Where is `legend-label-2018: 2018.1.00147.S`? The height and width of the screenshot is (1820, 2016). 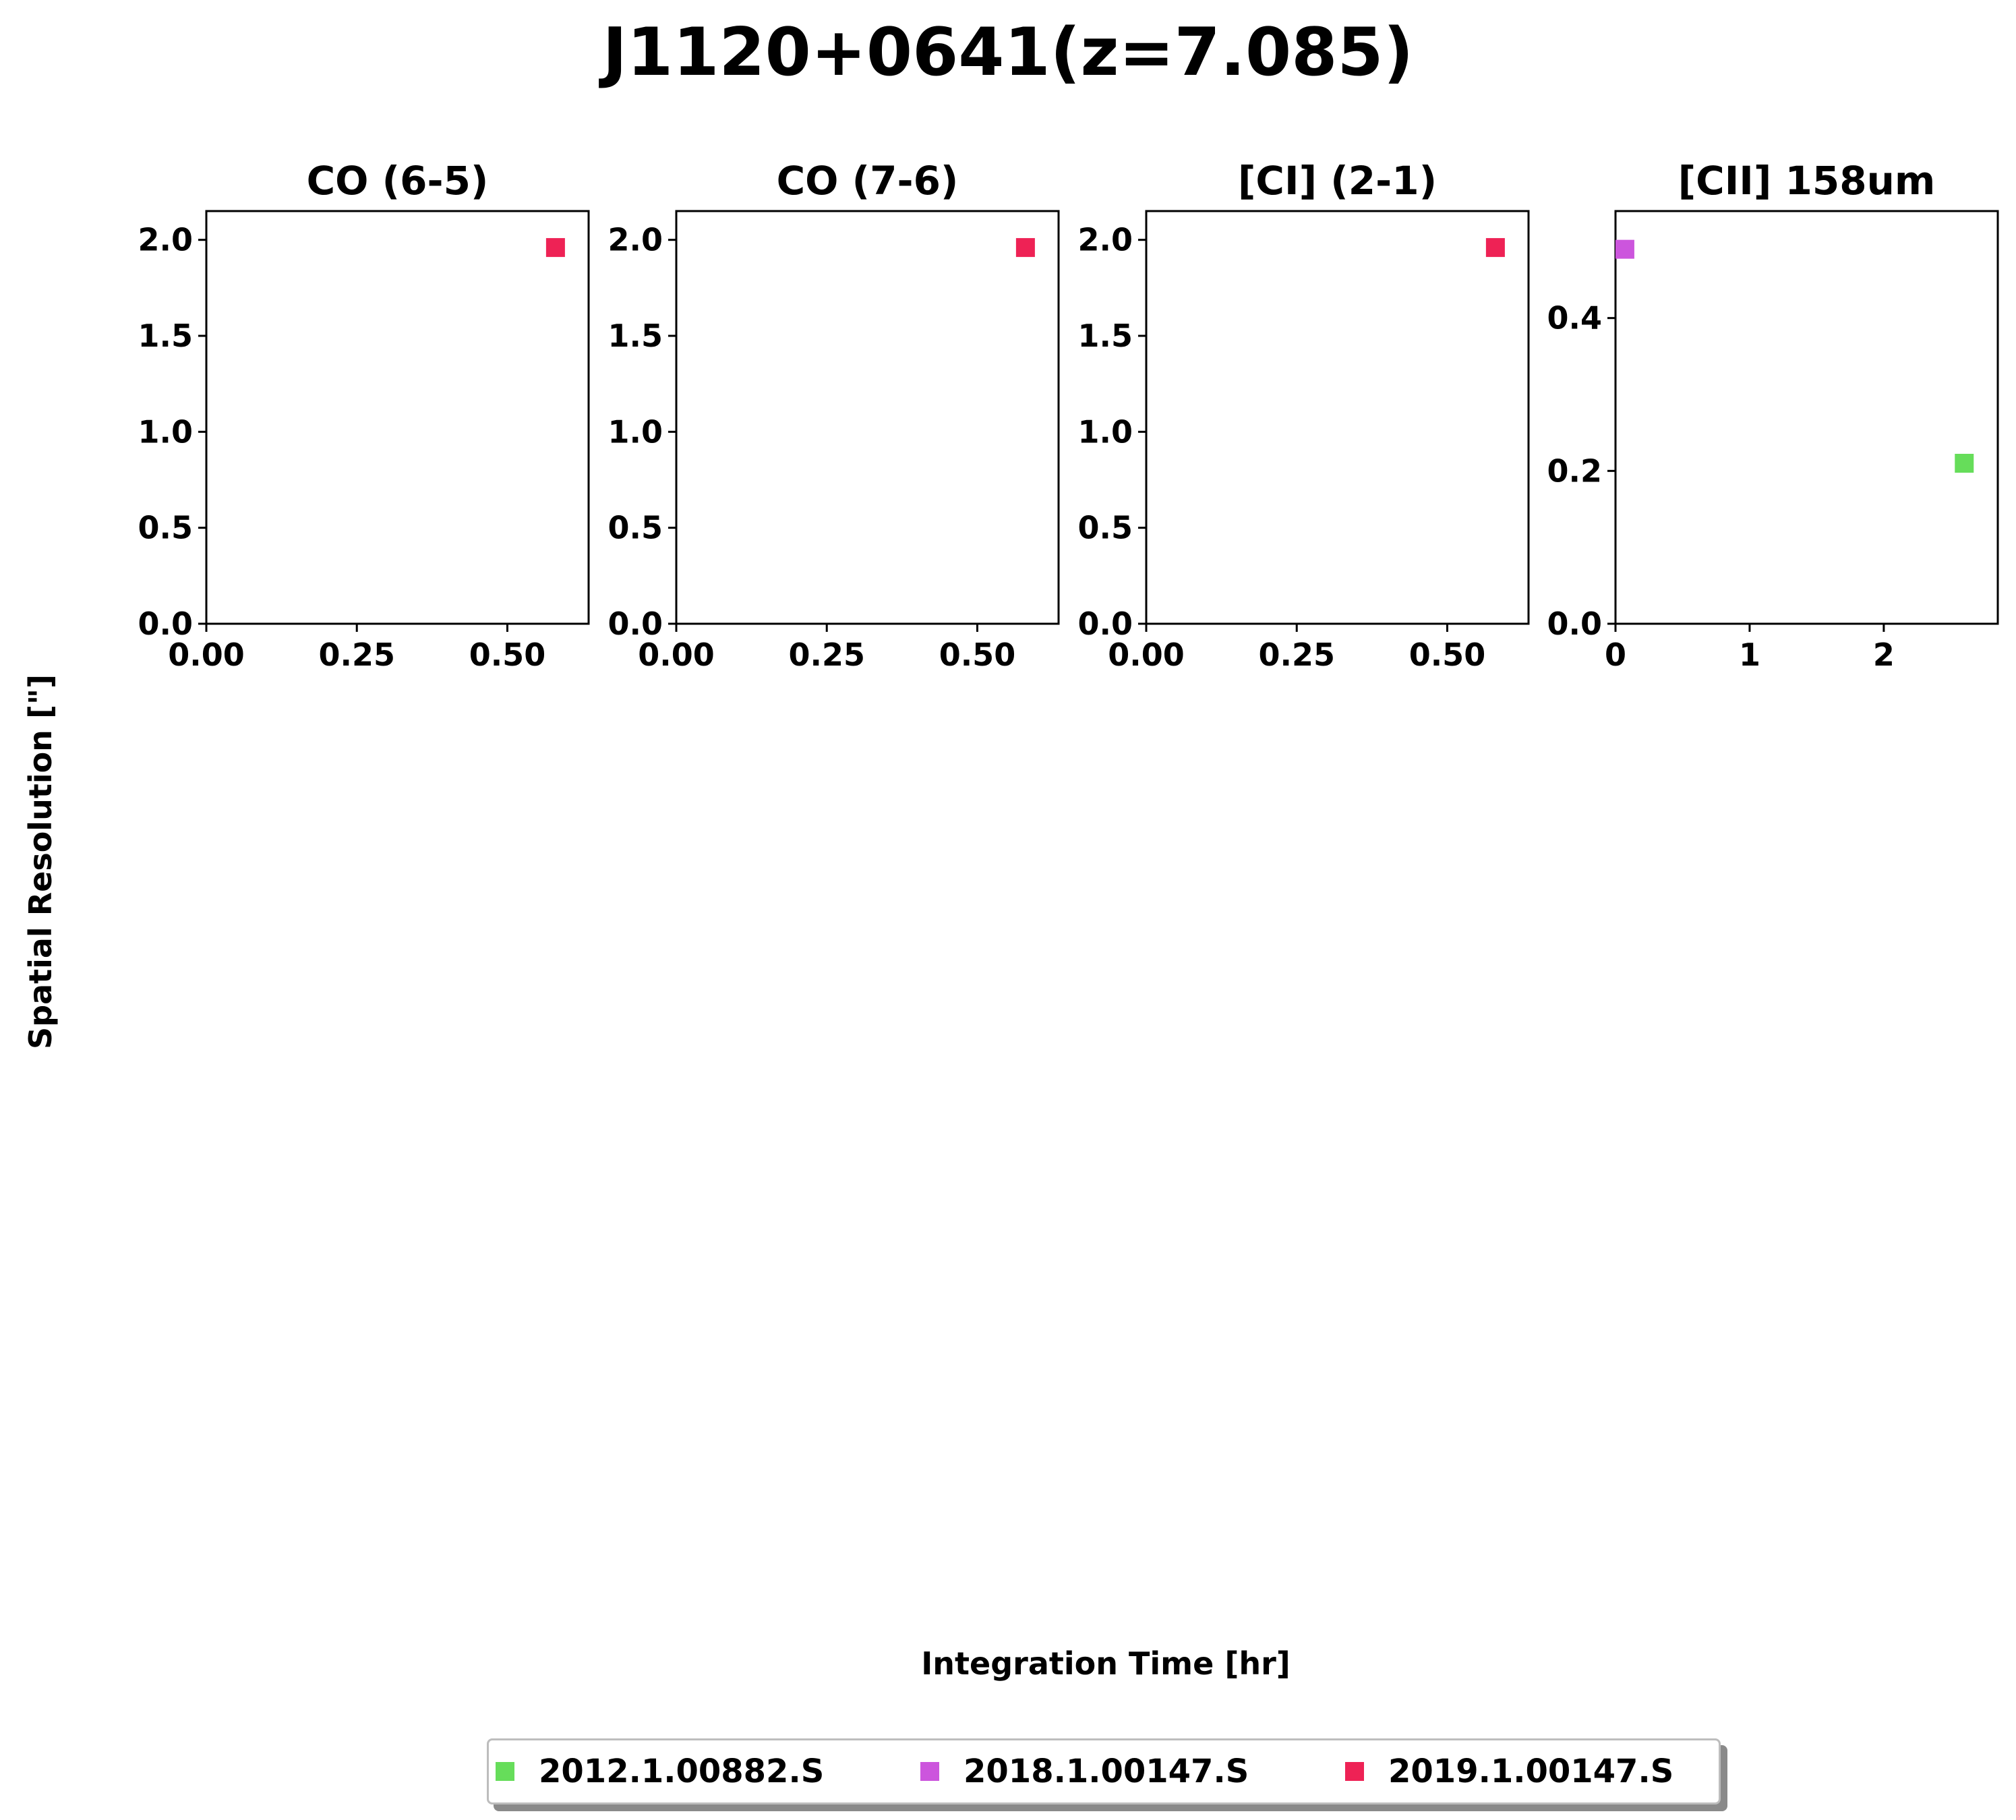
legend-label-2018: 2018.1.00147.S is located at coordinates (1106, 1772).